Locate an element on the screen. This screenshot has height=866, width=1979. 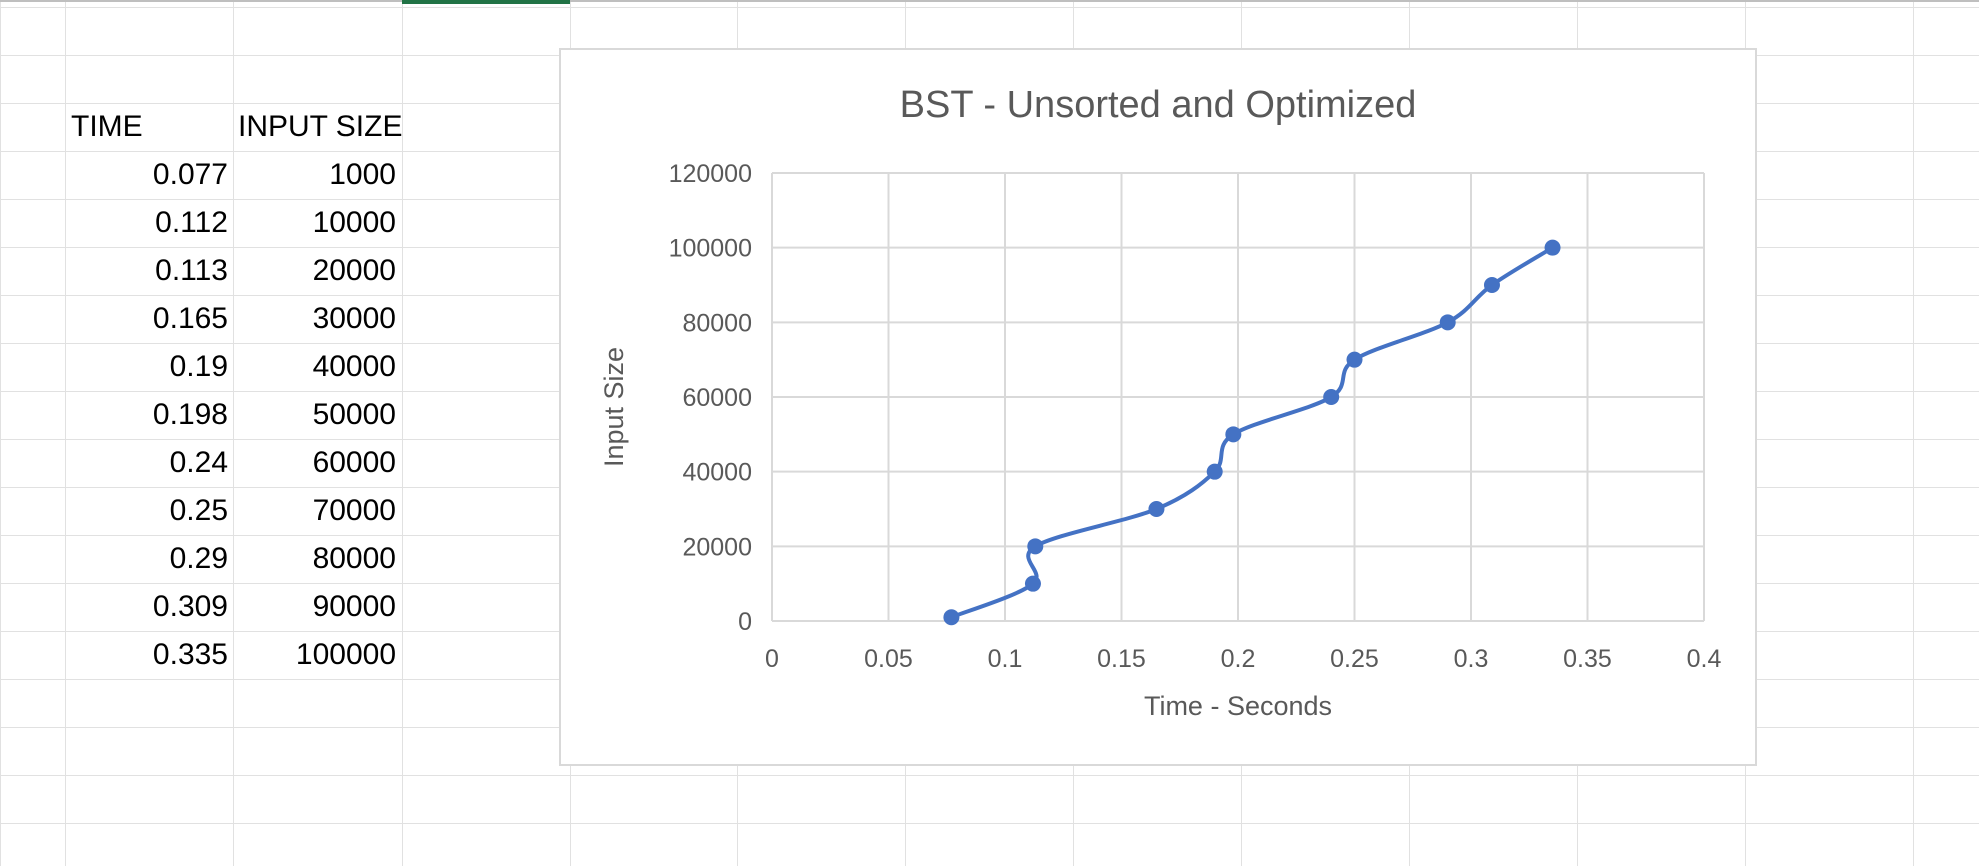
table-cell-time: 0.198 is located at coordinates (190, 414).